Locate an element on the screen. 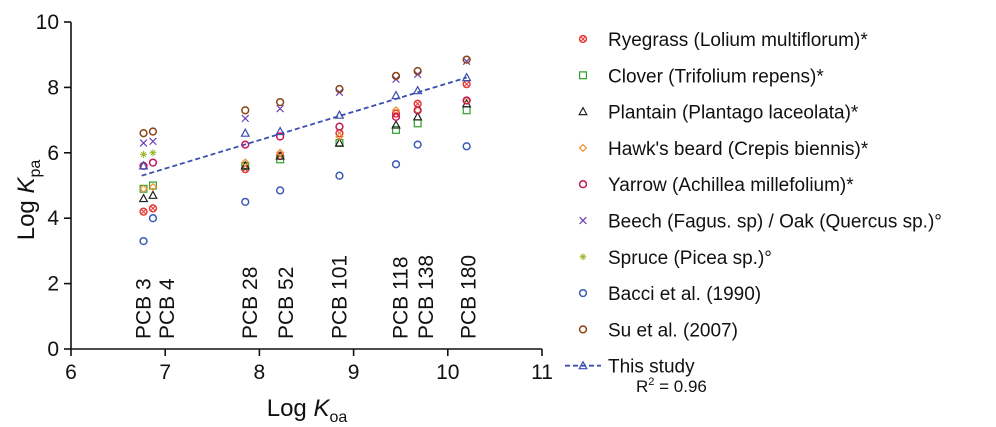 The height and width of the screenshot is (427, 996). y-tick-label: 6 is located at coordinates (53, 153).